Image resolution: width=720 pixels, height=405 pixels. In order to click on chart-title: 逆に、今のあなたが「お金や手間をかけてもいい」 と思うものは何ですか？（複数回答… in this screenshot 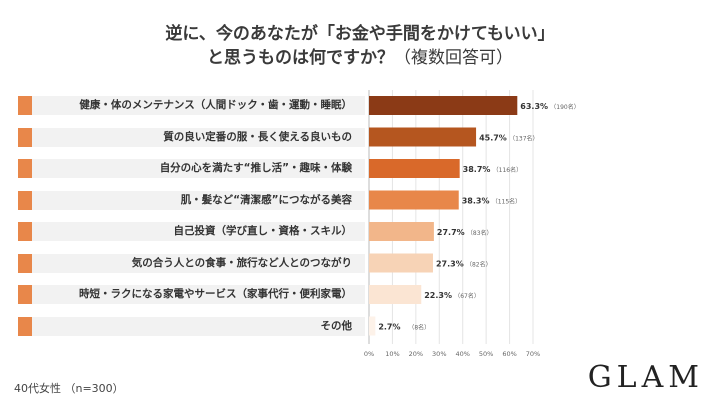, I will do `click(360, 46)`.